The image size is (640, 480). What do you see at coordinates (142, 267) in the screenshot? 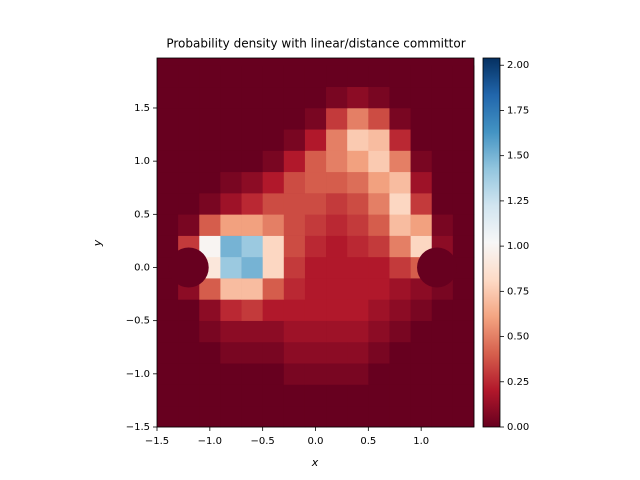
I see `y-tick-label: 0.0` at bounding box center [142, 267].